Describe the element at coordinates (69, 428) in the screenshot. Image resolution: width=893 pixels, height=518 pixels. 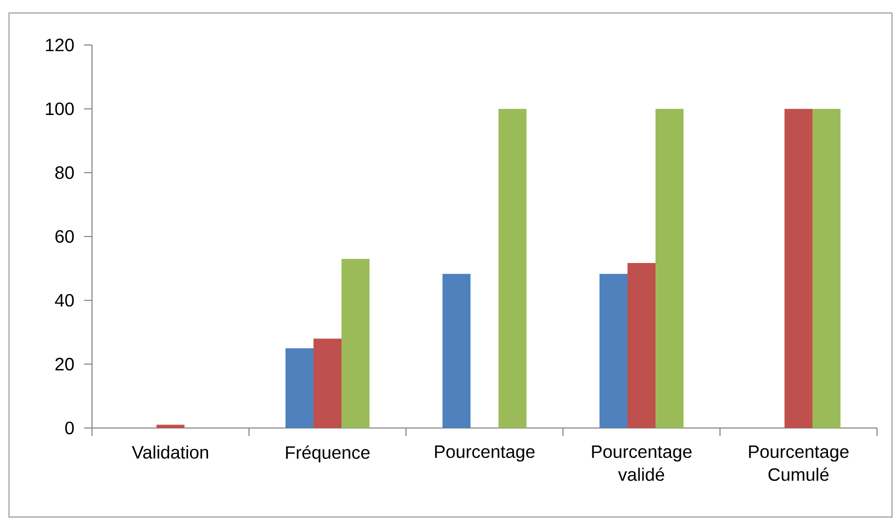
I see `y-tick-label: 0` at that location.